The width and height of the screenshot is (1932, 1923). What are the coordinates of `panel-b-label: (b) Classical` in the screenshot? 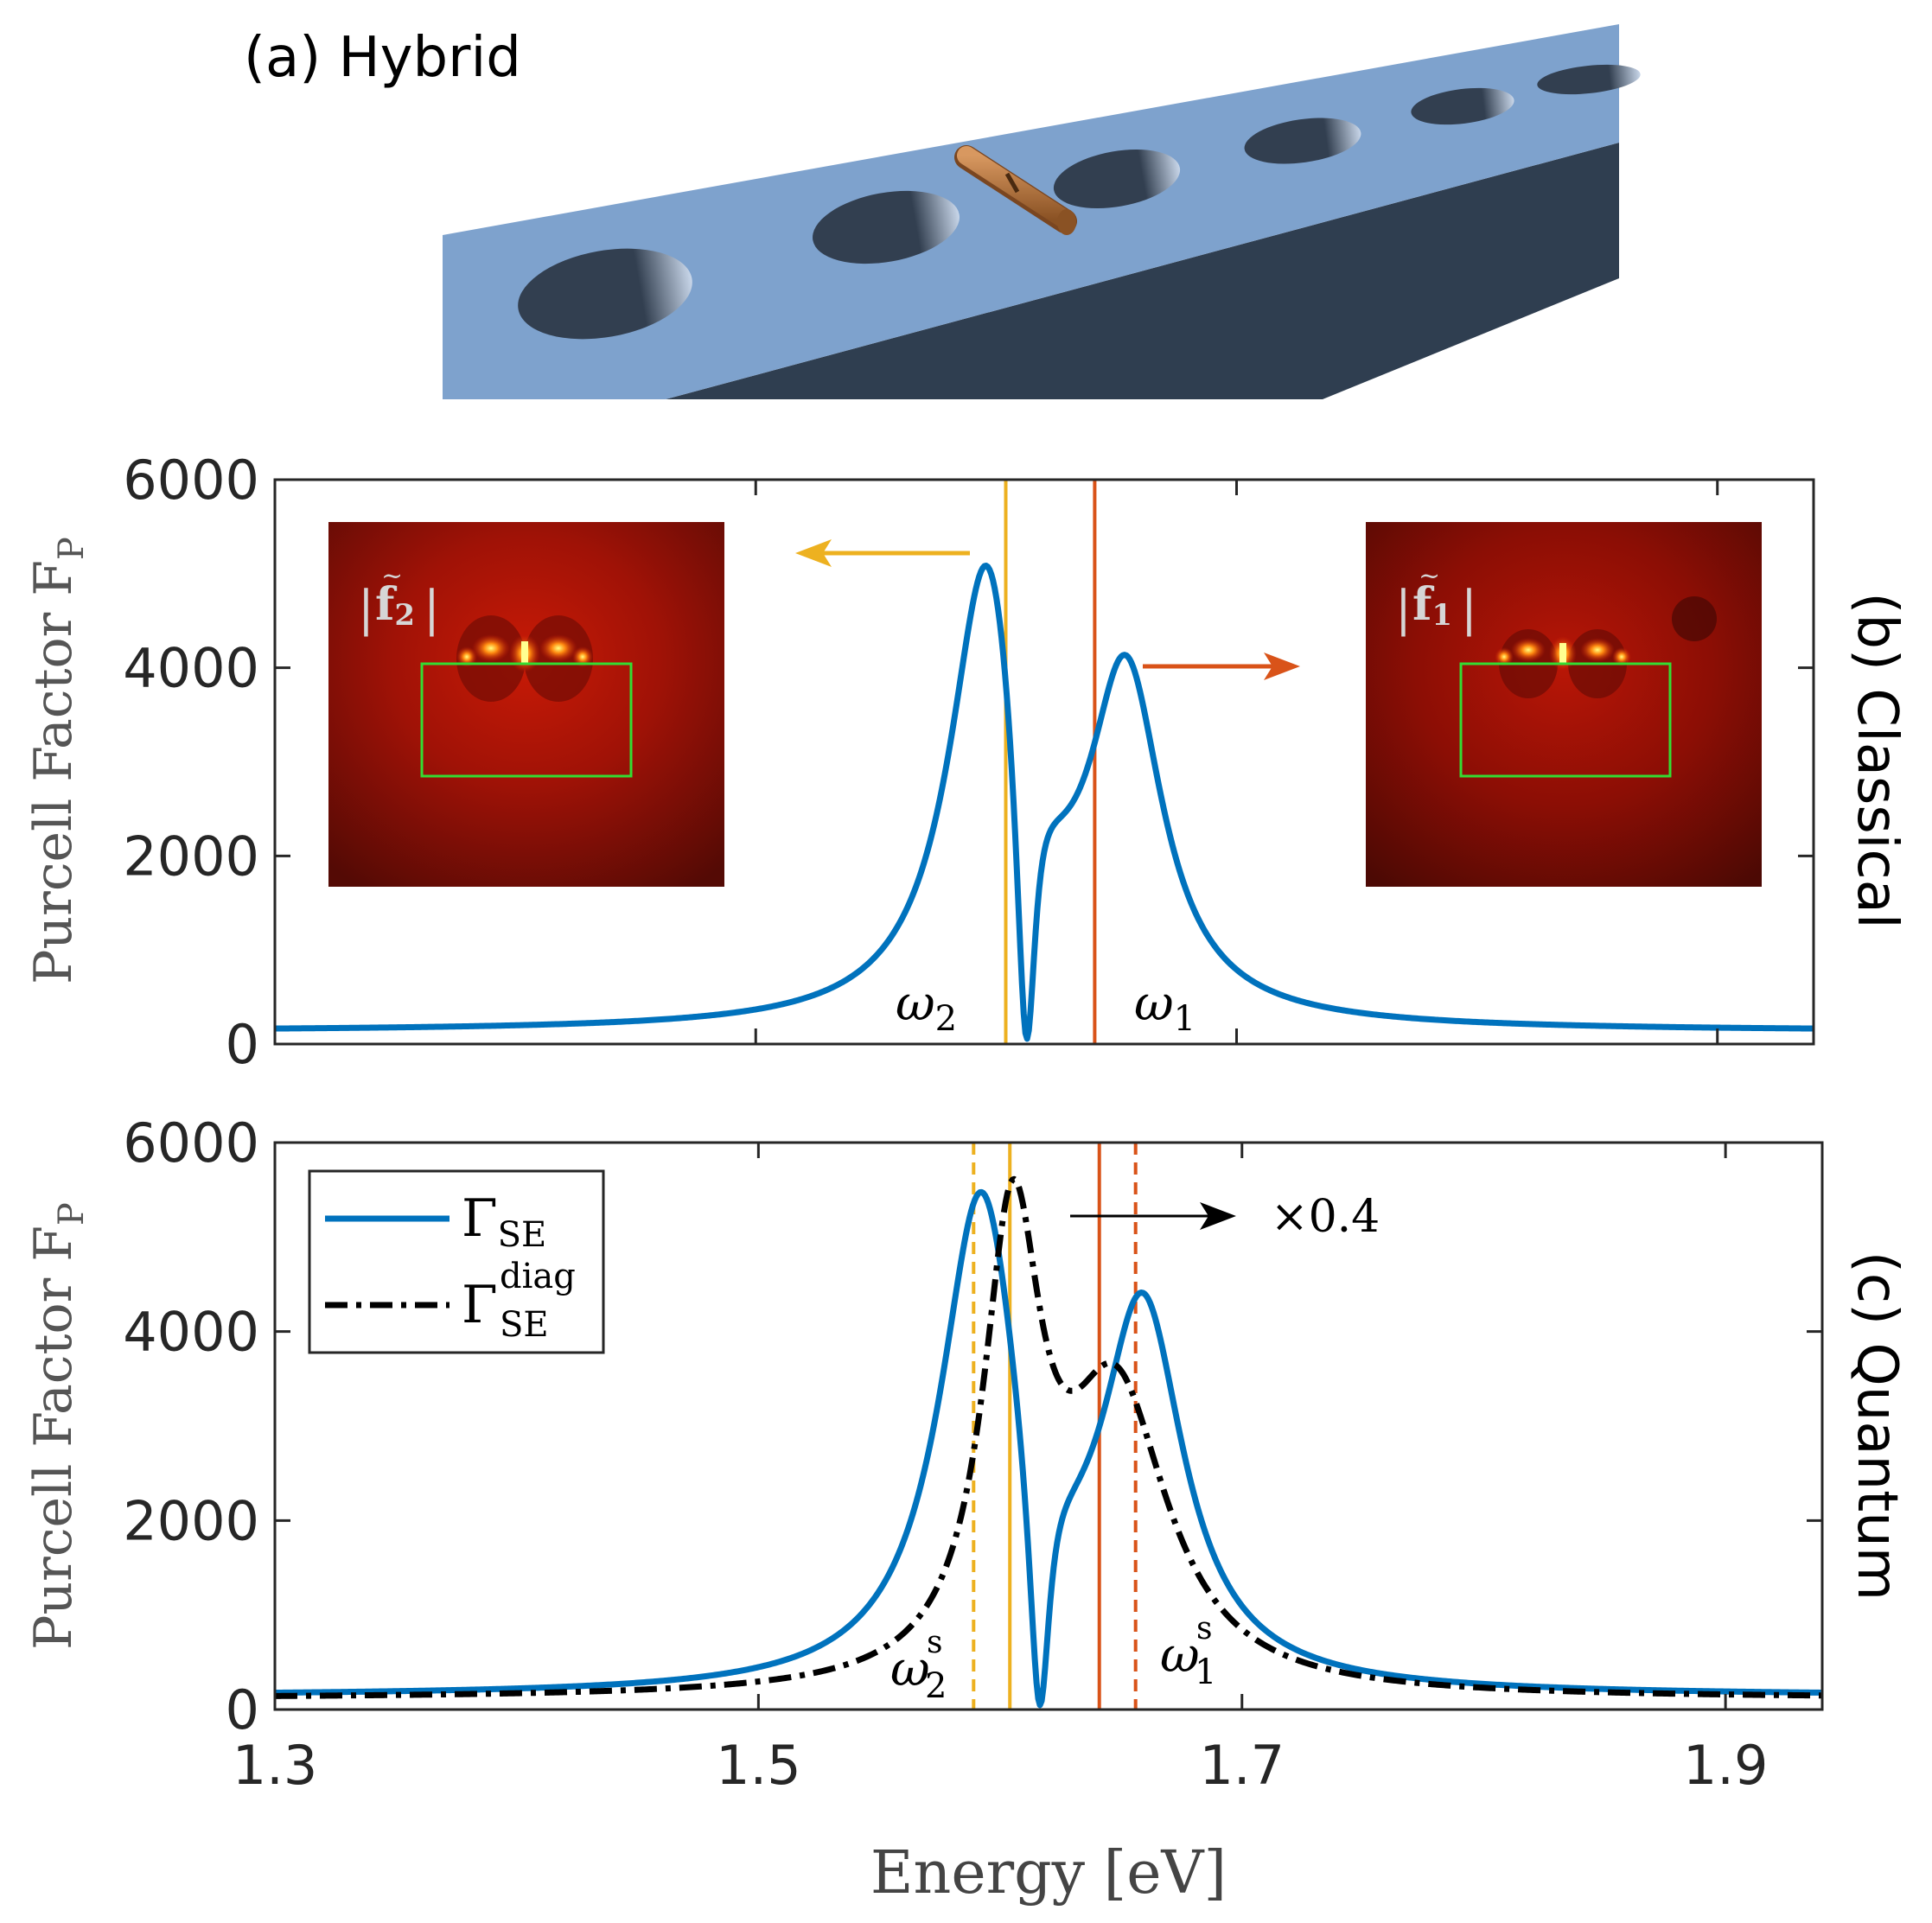 It's located at (1877, 760).